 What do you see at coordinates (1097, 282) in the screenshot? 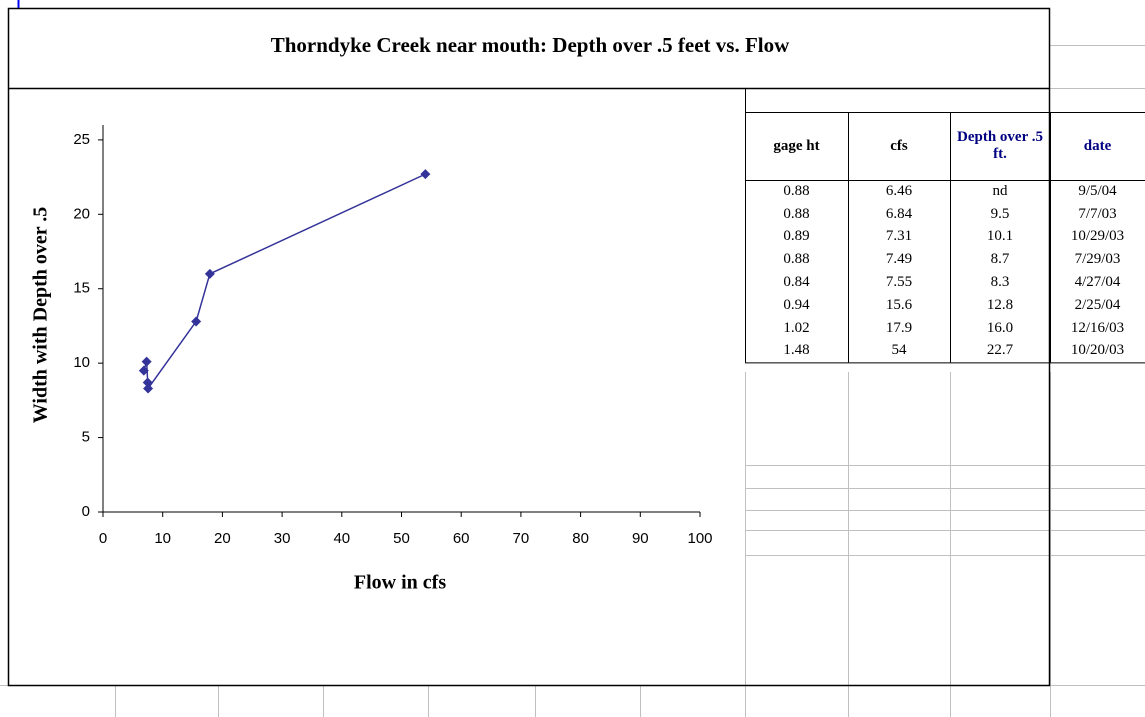
I see `table-cell: 4/27/04` at bounding box center [1097, 282].